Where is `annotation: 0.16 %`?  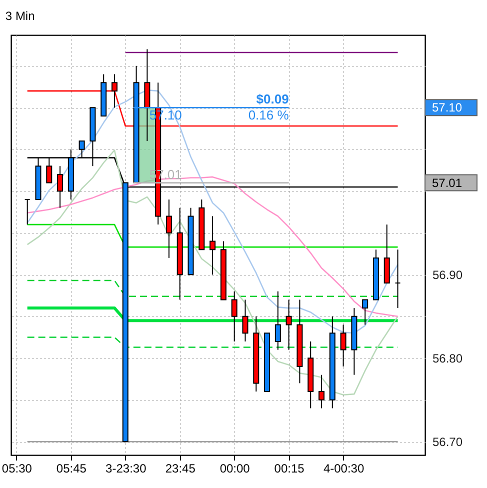
annotation: 0.16 % is located at coordinates (269, 115).